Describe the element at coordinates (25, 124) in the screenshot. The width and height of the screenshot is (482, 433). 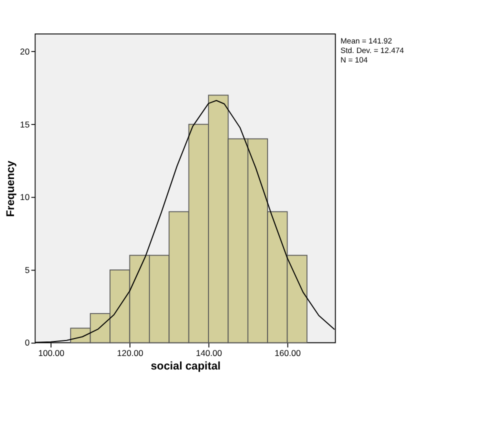
I see `y-tick-label: 15` at that location.